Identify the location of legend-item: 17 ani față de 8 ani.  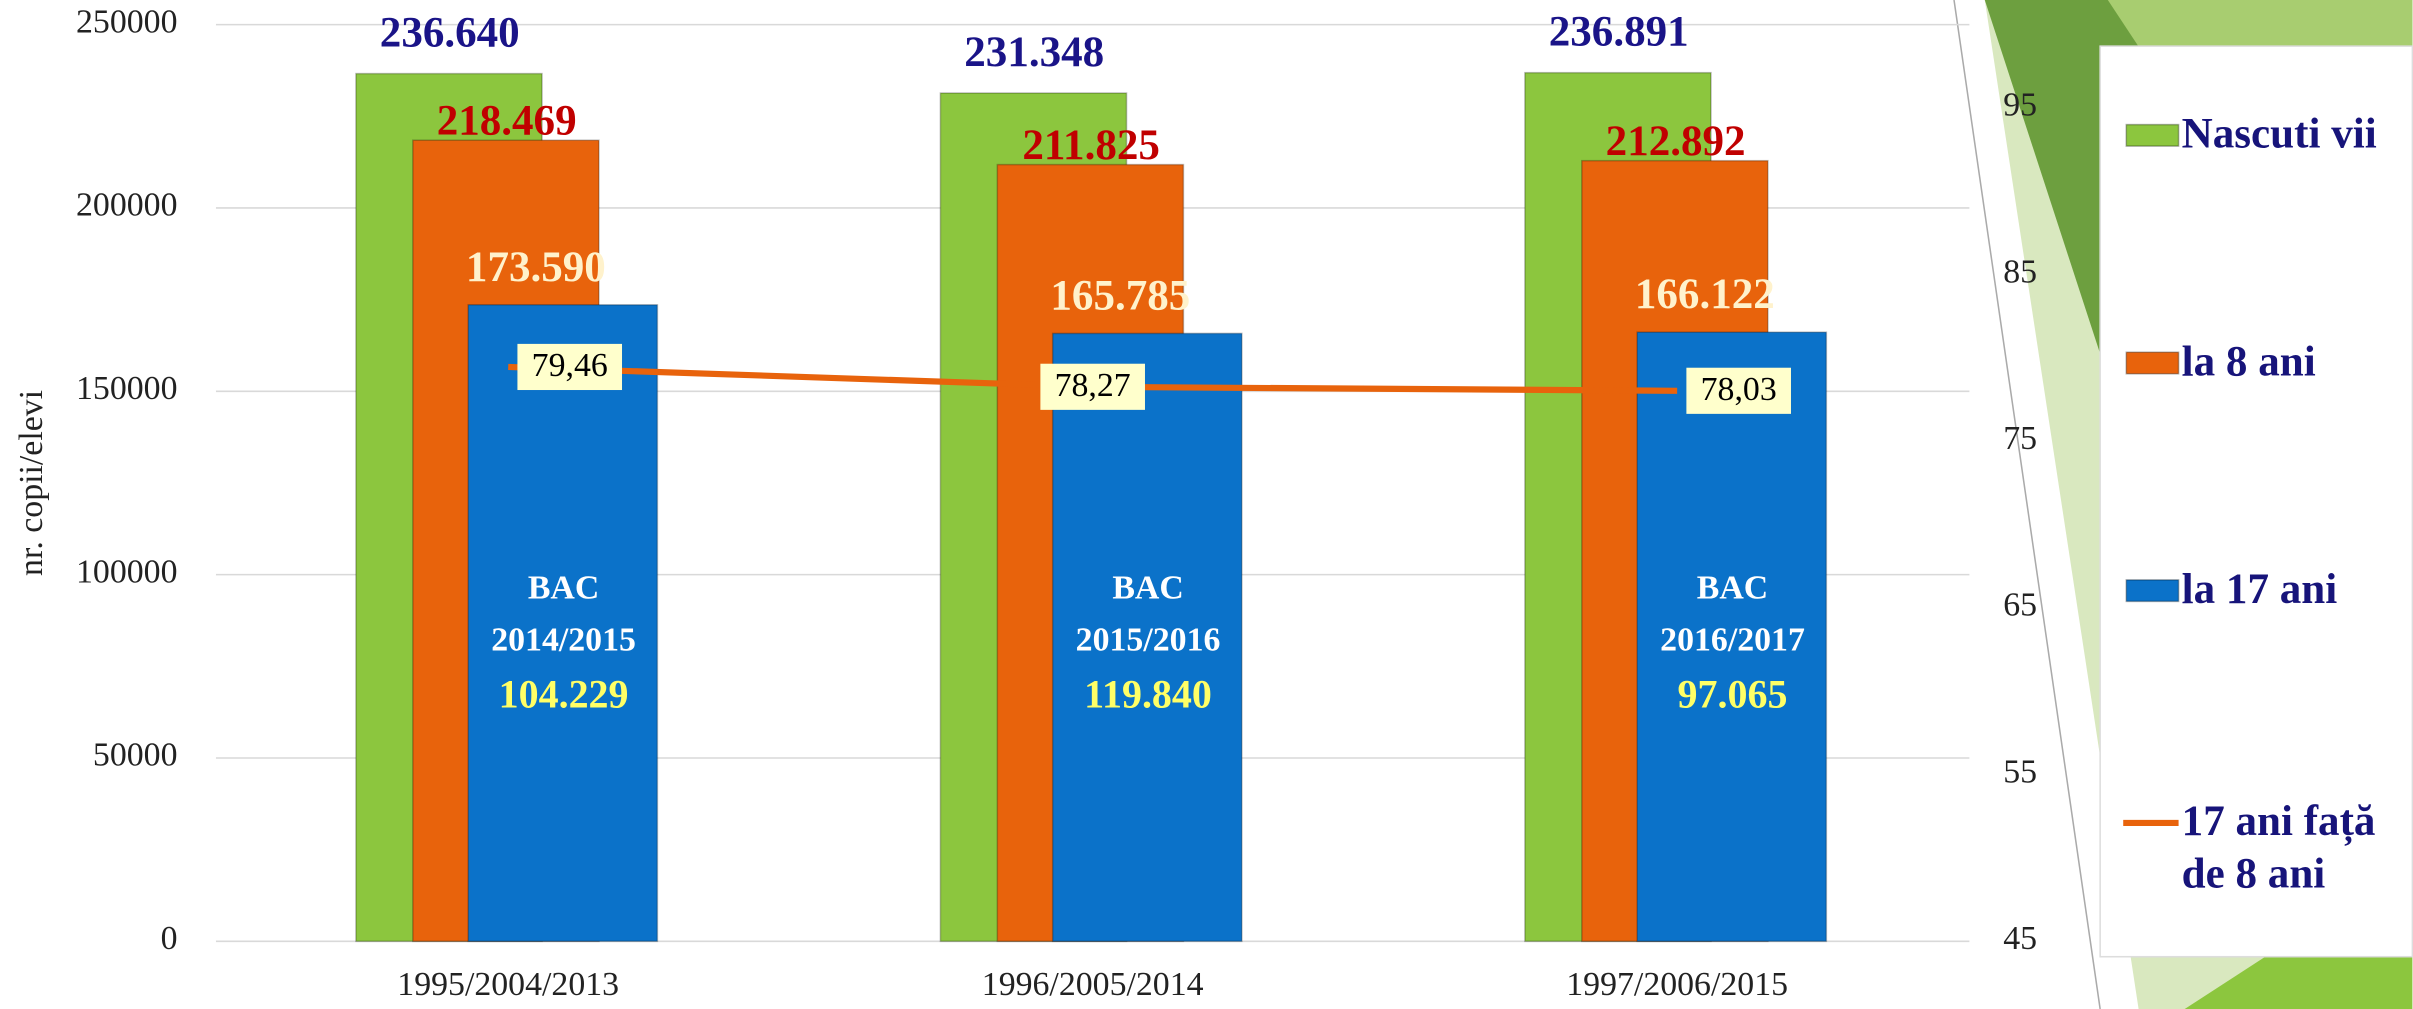
(2278, 848).